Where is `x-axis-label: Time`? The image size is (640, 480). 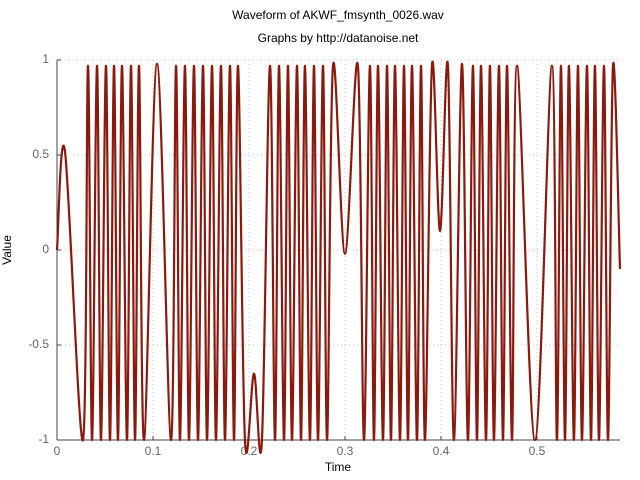
x-axis-label: Time is located at coordinates (338, 467).